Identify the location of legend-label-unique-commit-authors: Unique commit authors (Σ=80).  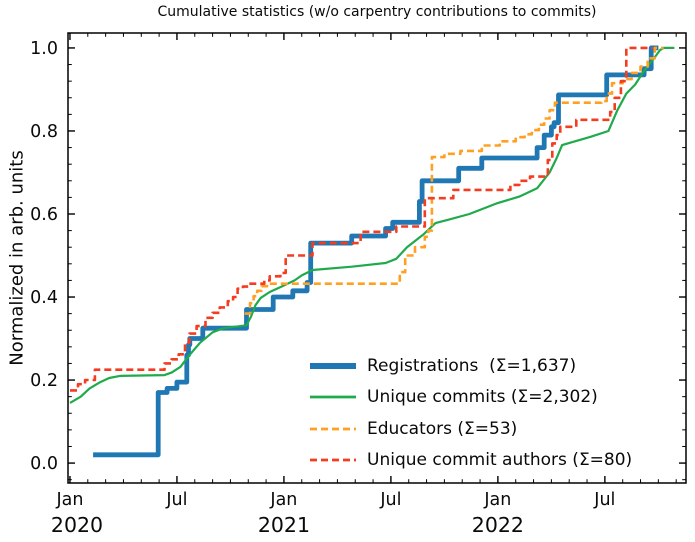
(500, 460).